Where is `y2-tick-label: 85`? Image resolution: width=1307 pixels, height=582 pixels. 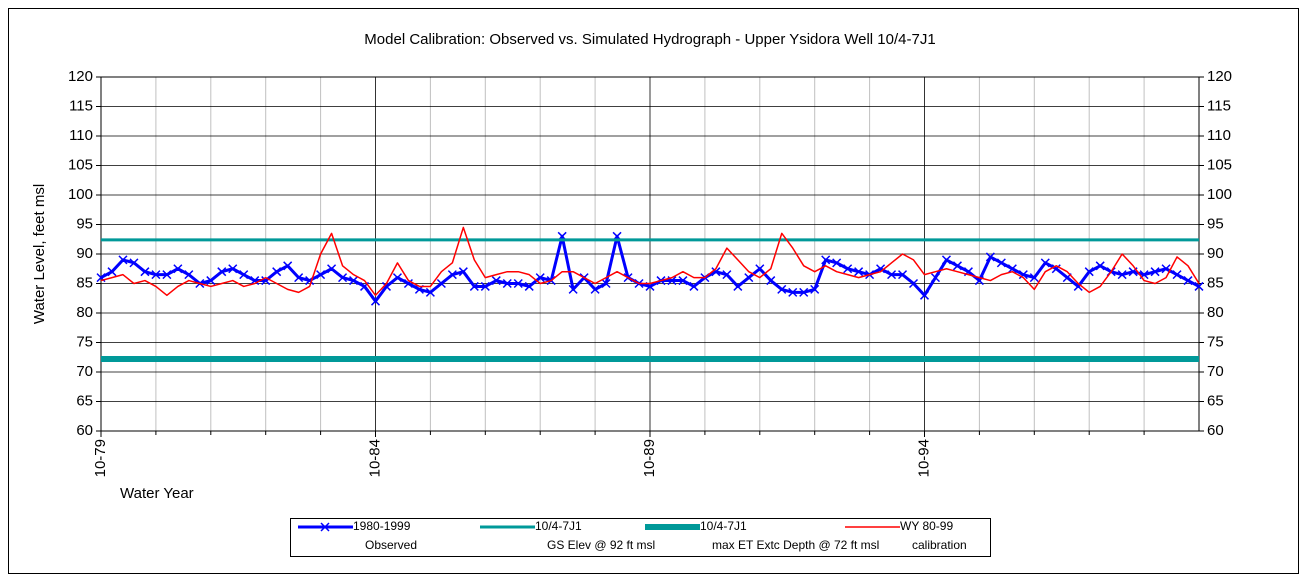 y2-tick-label: 85 is located at coordinates (1215, 282).